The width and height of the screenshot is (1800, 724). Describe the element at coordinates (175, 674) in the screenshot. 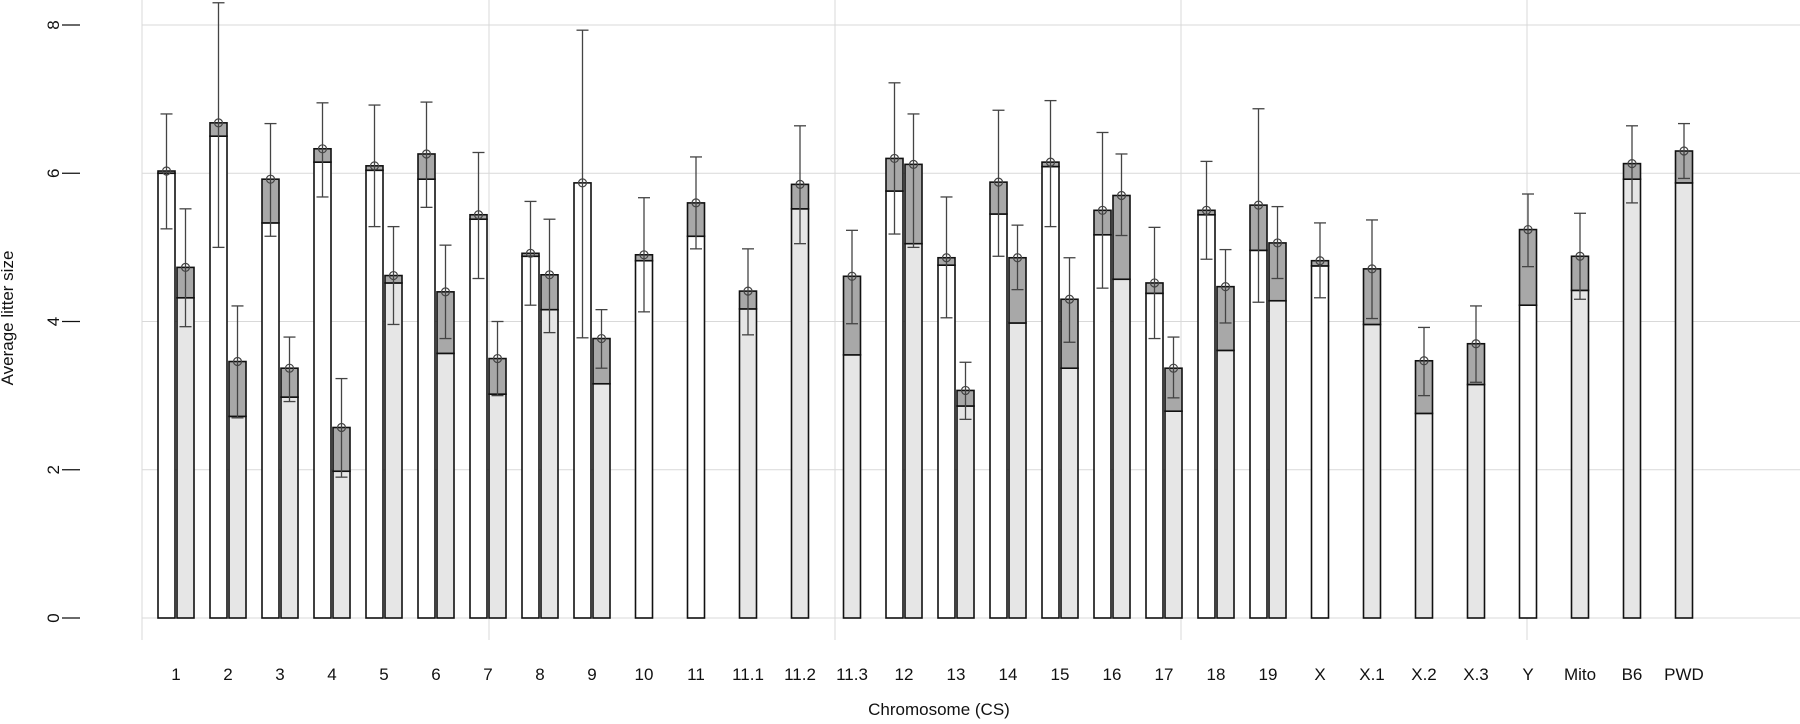

I see `x-tick-label: 1` at that location.